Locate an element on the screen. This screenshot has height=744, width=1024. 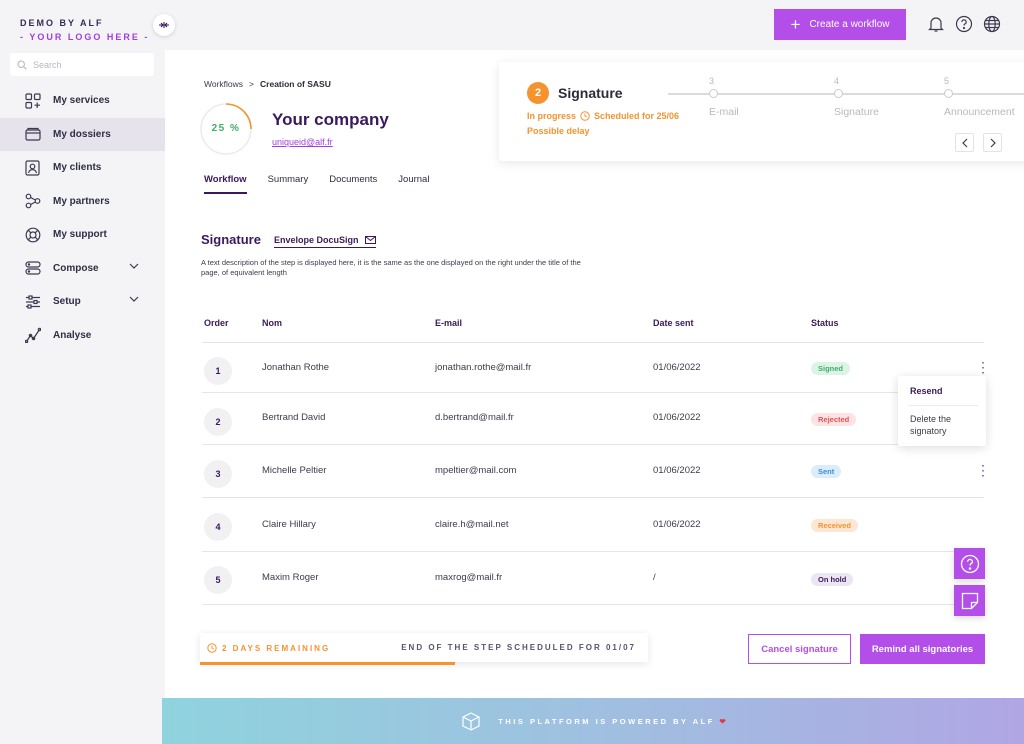
delete-signatory-menu-item: Delete the signatory is located at coordinates (931, 425).